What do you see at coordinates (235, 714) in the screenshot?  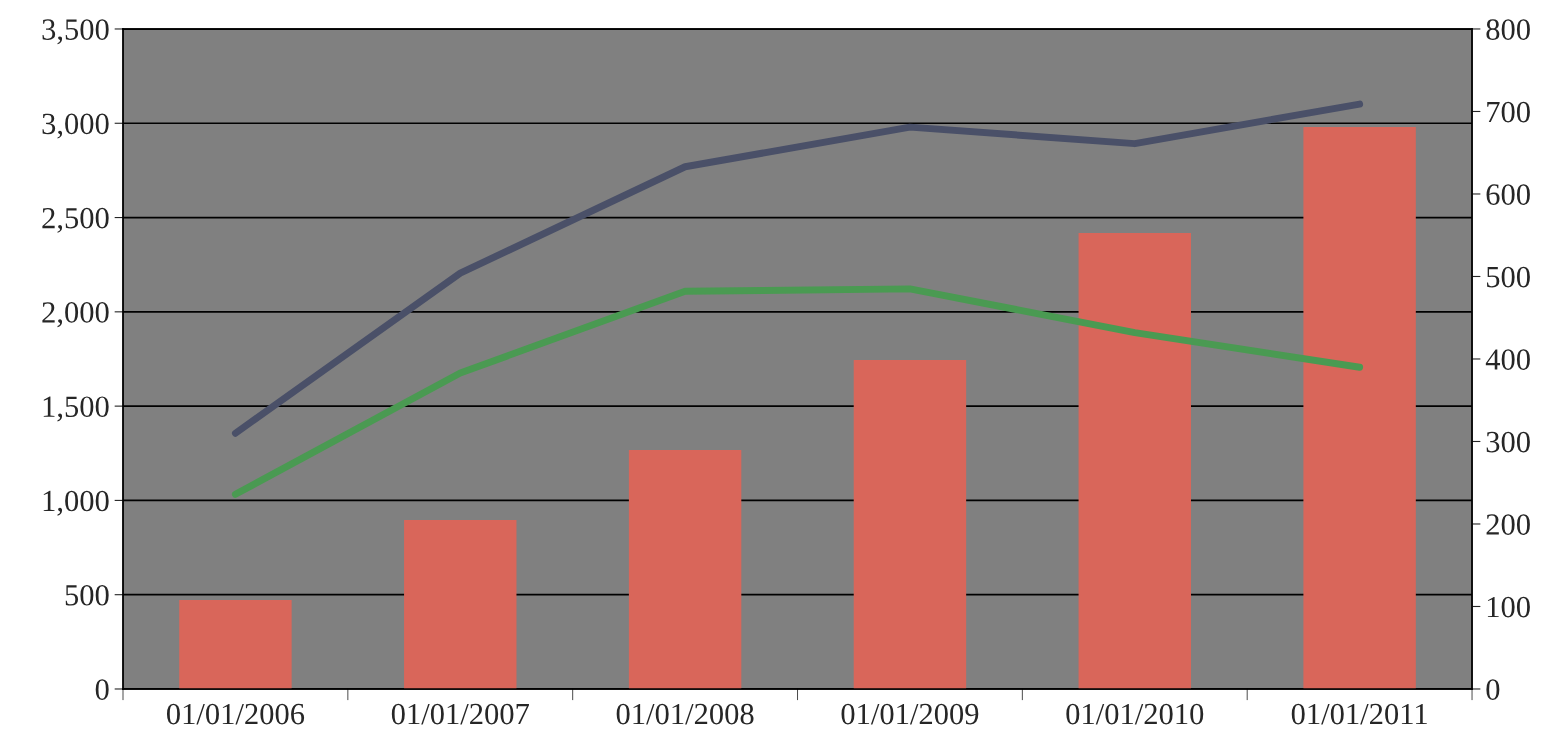 I see `x-tick-label: 01/01/2006` at bounding box center [235, 714].